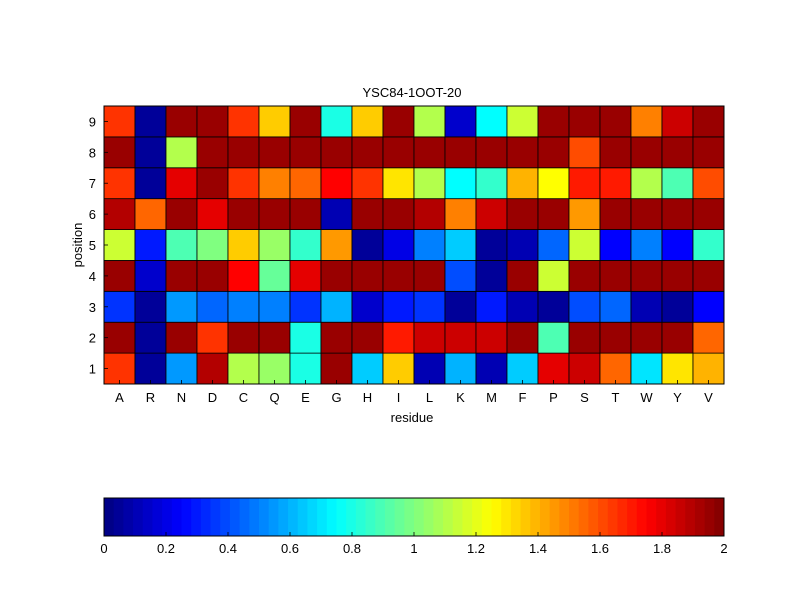  Describe the element at coordinates (119, 397) in the screenshot. I see `x-tick-label: A` at that location.